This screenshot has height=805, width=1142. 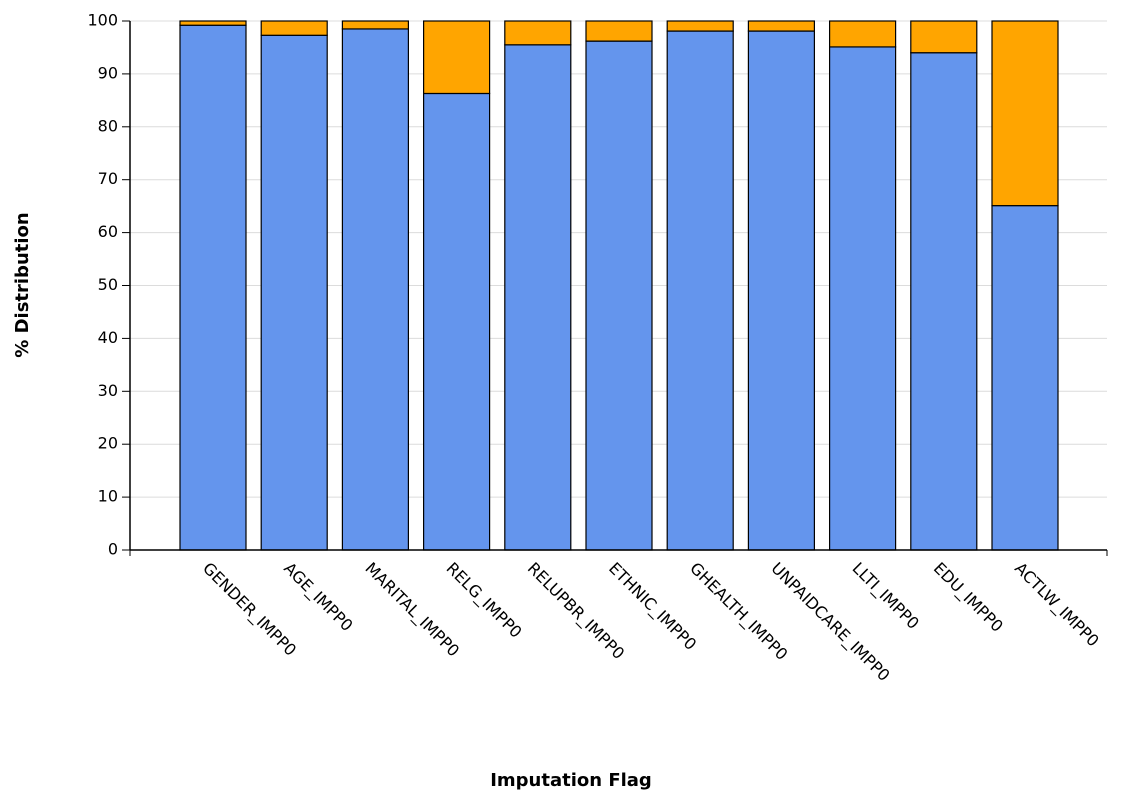 What do you see at coordinates (1056, 605) in the screenshot?
I see `x-tick-label: ACTLW_IMPP0` at bounding box center [1056, 605].